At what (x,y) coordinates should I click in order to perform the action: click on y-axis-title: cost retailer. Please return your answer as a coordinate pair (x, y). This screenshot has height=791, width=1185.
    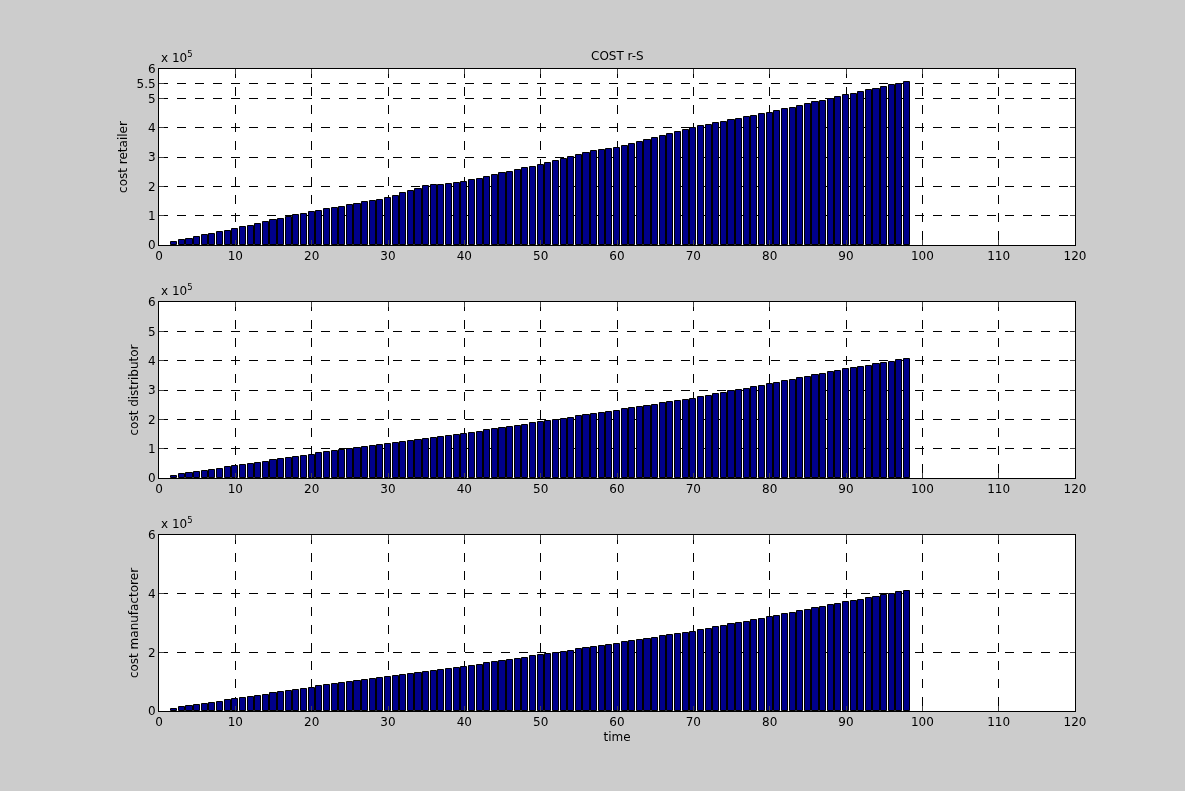
    Looking at the image, I should click on (122, 157).